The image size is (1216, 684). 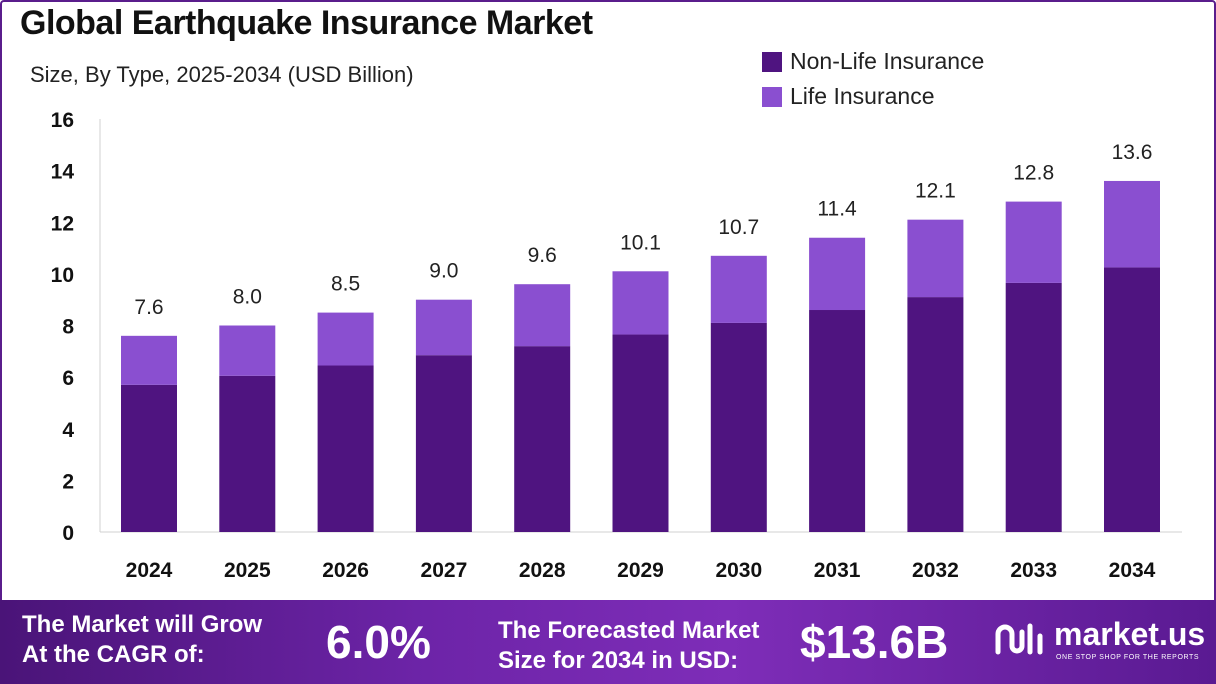 I want to click on x-tick-label: 2025, so click(x=247, y=570).